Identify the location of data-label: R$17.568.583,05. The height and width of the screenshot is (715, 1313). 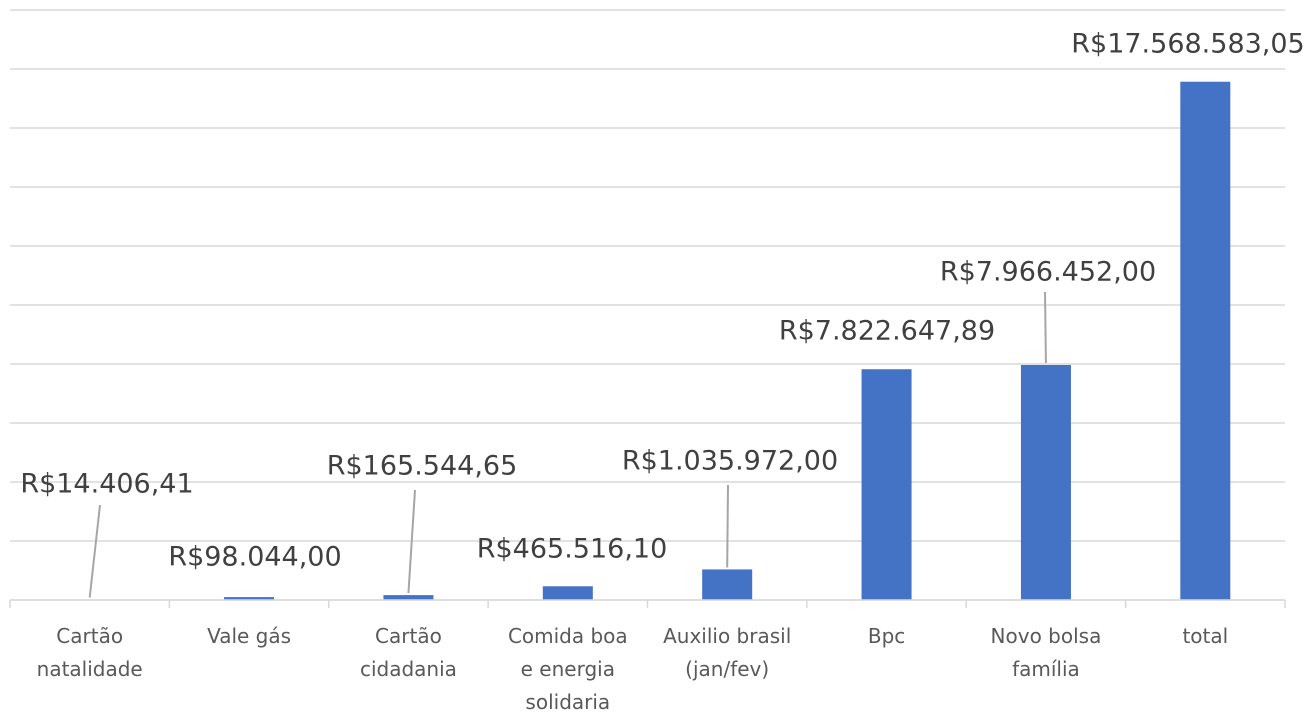
(1187, 44).